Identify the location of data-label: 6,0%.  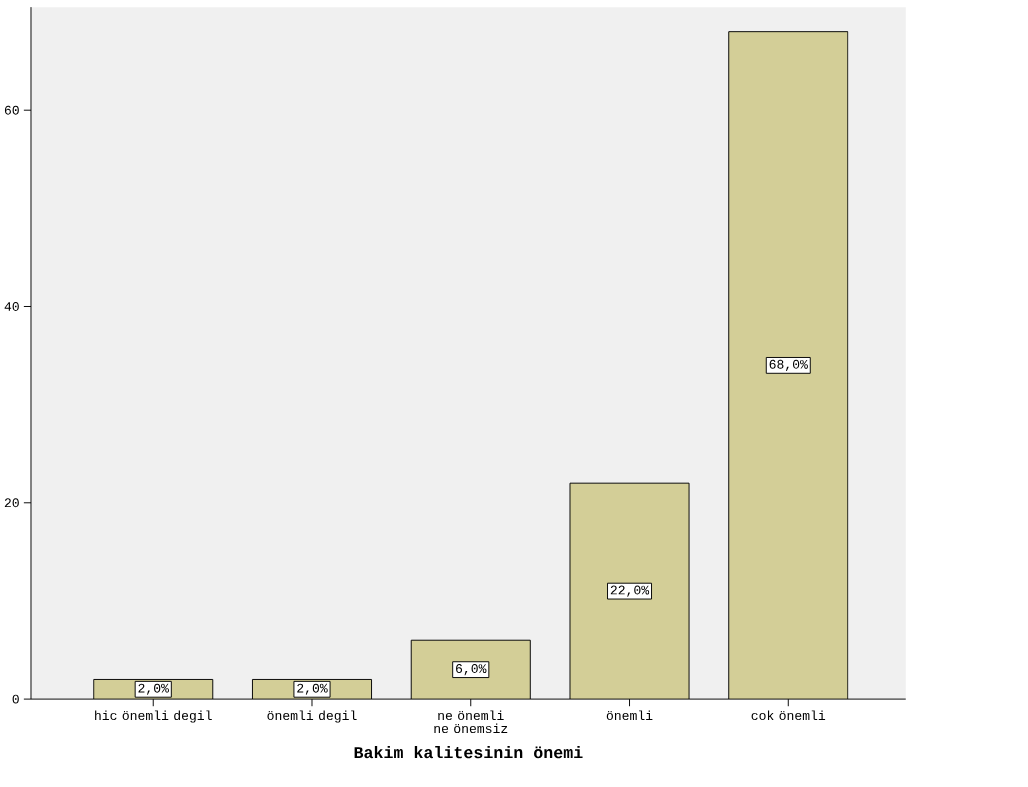
(471, 669).